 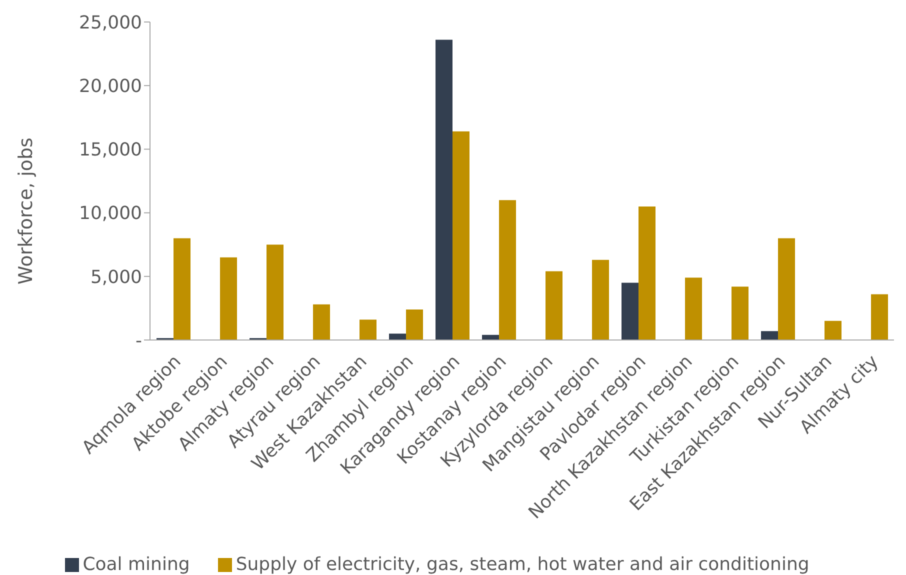 I want to click on y-tick-label: 25,000, so click(x=110, y=23).